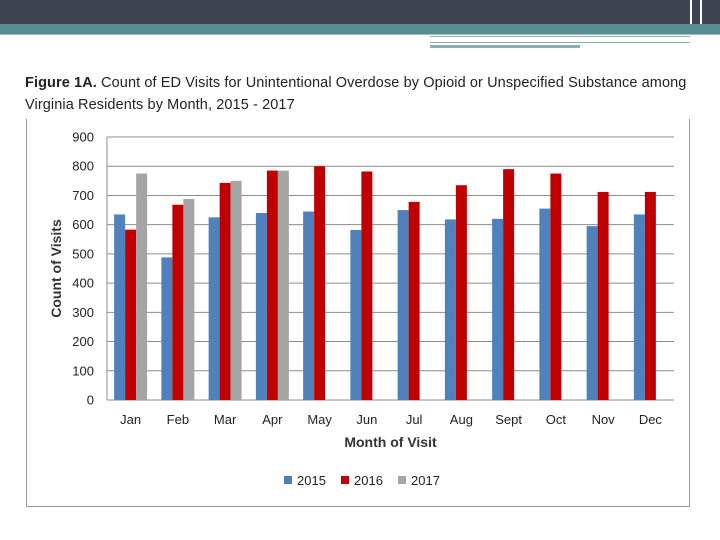 The width and height of the screenshot is (720, 540). Describe the element at coordinates (83, 224) in the screenshot. I see `y-tick-label: 600` at that location.